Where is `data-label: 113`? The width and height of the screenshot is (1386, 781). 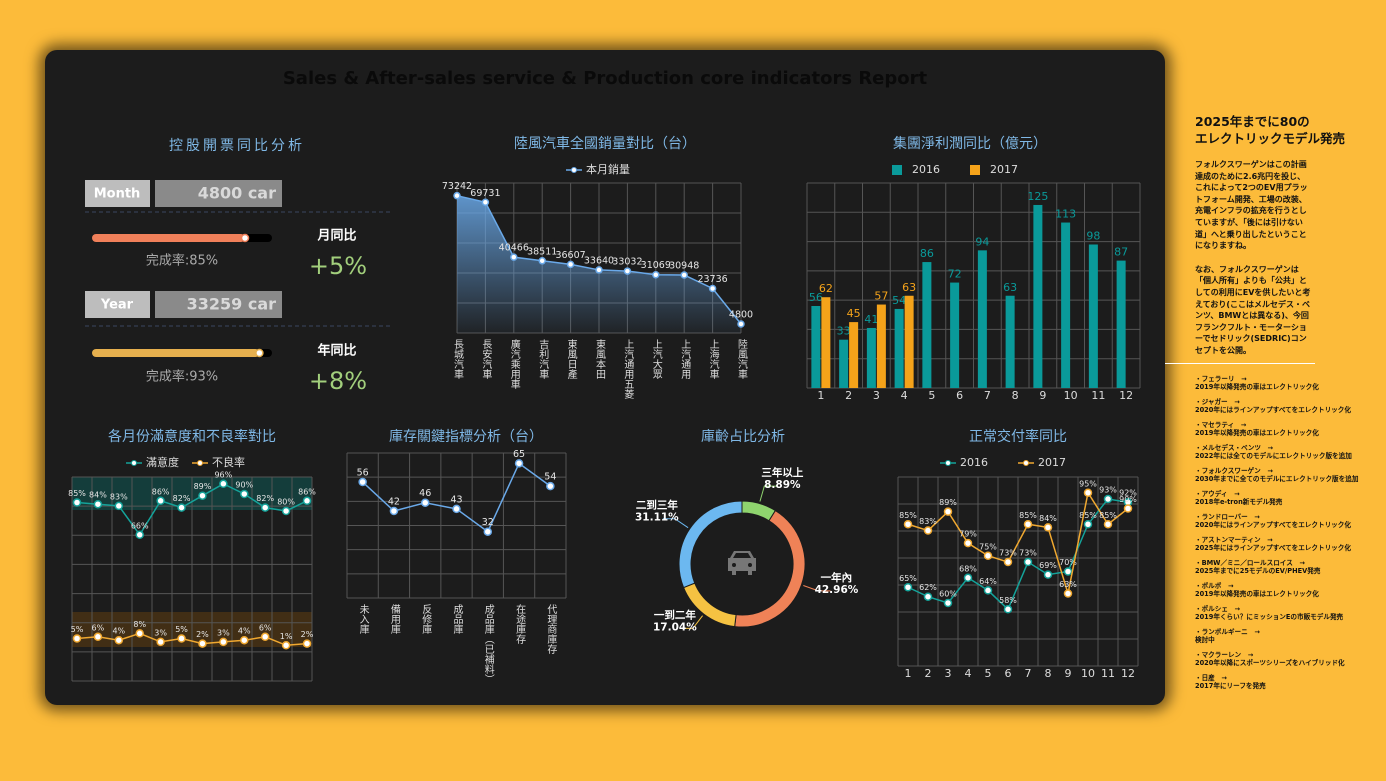
data-label: 113 is located at coordinates (1065, 214).